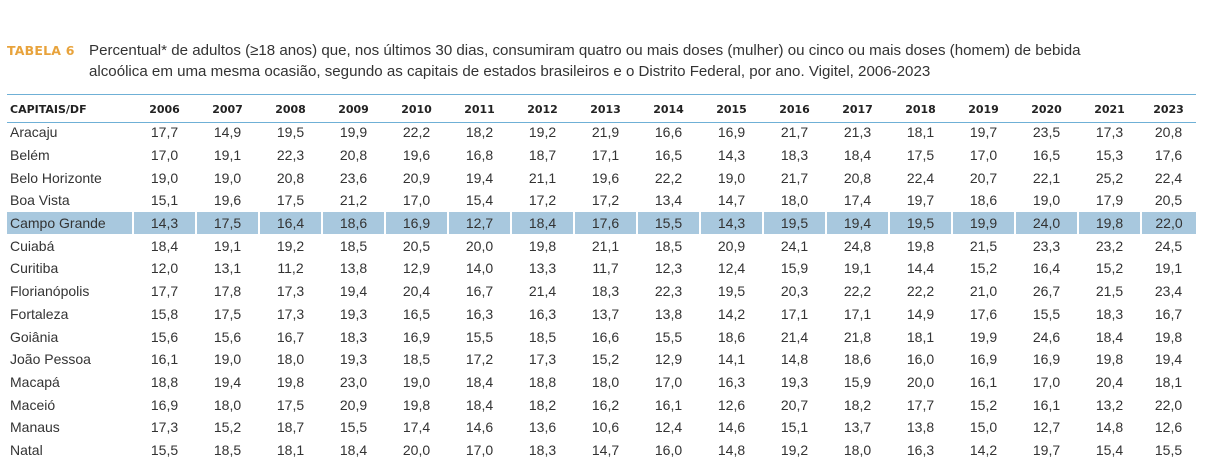  What do you see at coordinates (353, 404) in the screenshot?
I see `table-cell-value: 20,9` at bounding box center [353, 404].